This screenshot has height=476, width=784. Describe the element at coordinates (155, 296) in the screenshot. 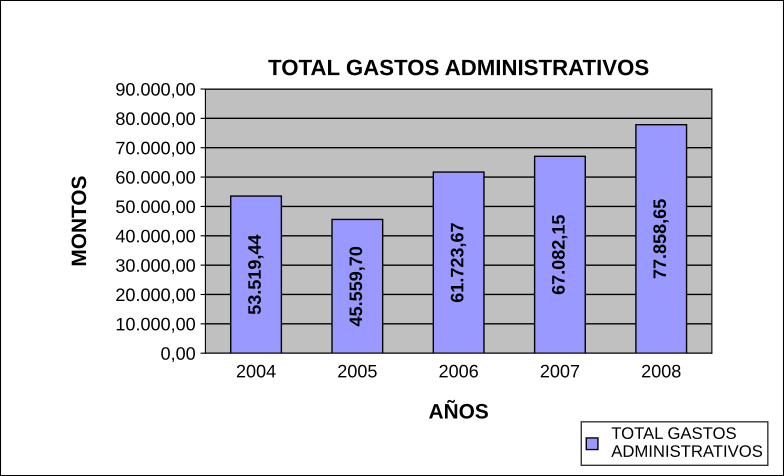

I see `y-tick-label: 20.000,00` at that location.